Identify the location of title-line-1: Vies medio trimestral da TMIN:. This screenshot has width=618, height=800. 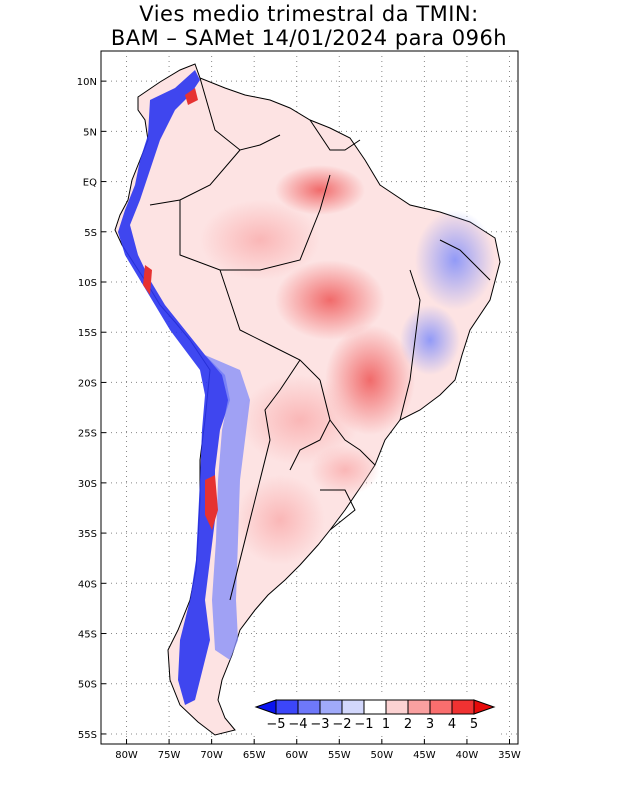
(309, 14).